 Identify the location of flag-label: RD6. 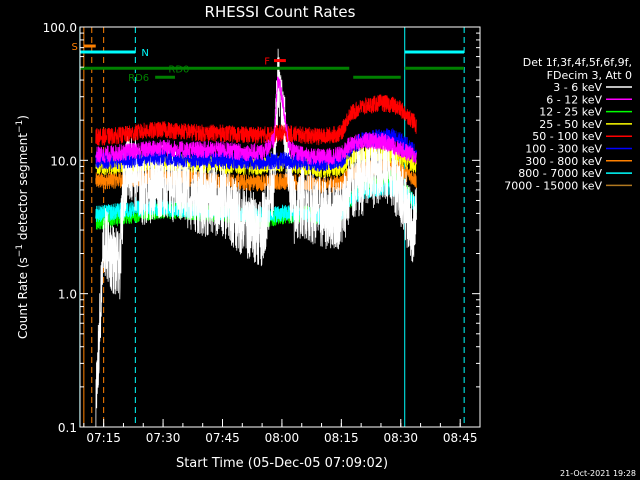
(138, 78).